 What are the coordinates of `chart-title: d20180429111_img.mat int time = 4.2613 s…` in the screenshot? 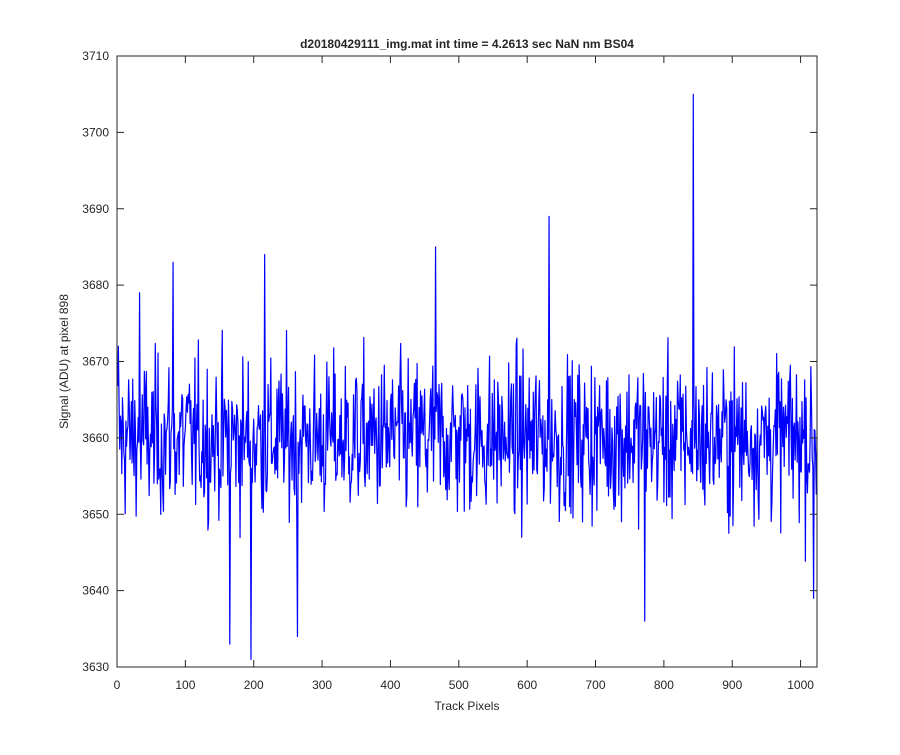 It's located at (467, 44).